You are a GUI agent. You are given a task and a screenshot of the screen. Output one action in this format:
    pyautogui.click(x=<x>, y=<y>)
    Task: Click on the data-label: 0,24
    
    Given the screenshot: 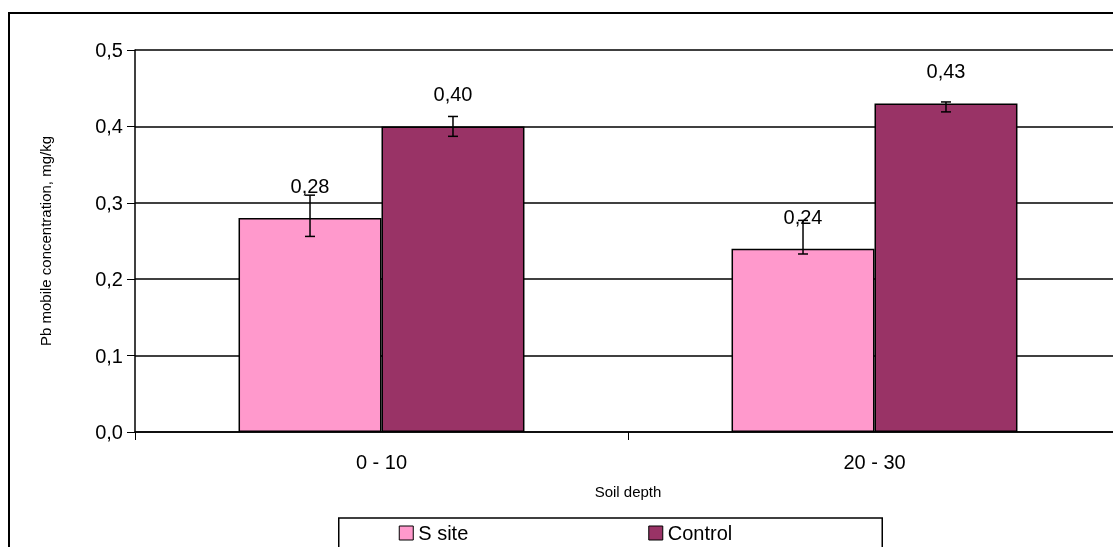 What is the action you would take?
    pyautogui.click(x=803, y=216)
    